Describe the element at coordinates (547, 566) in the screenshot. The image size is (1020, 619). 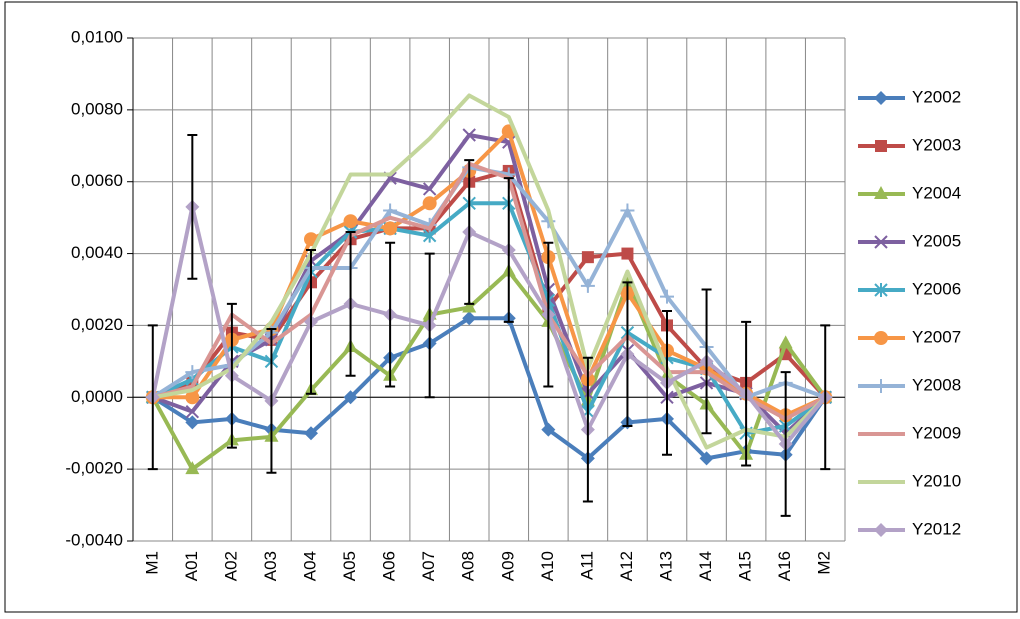
I see `x-tick-label: A10` at that location.